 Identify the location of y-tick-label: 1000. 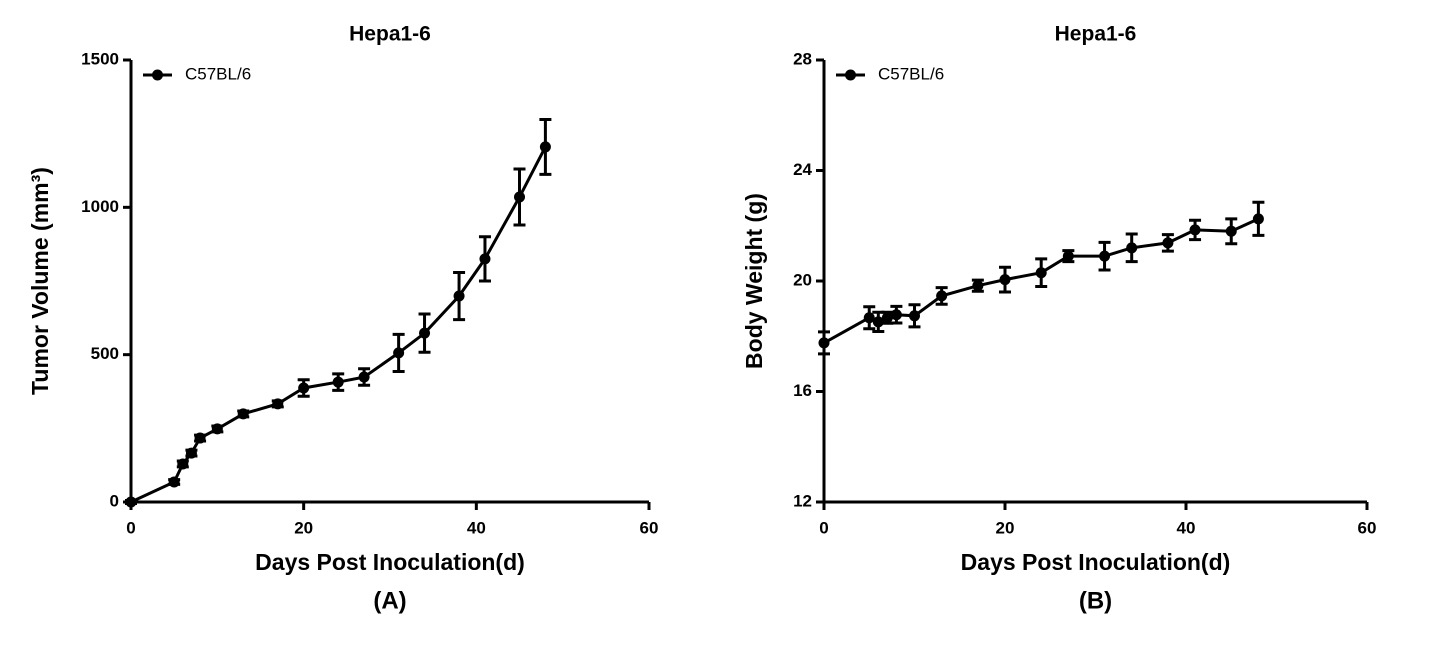
(100, 206).